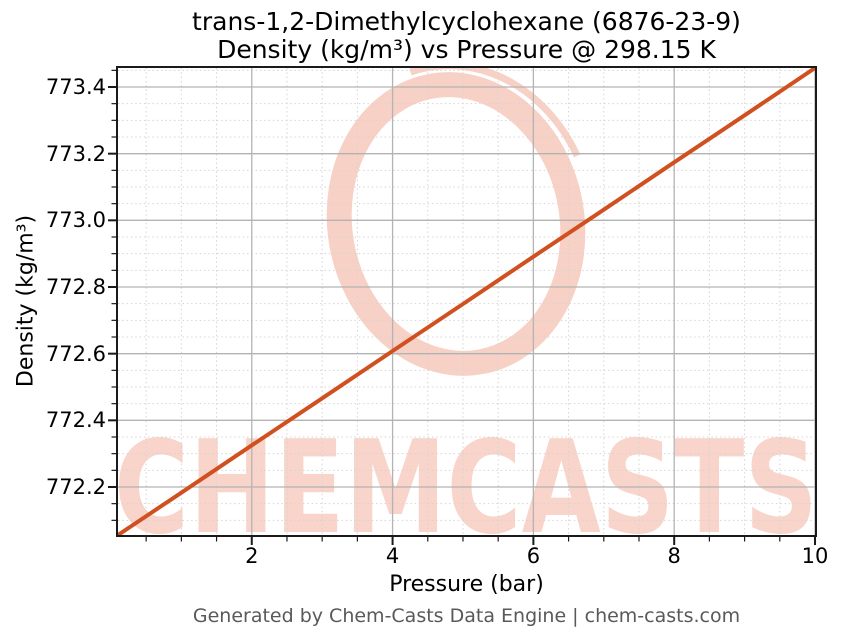 The width and height of the screenshot is (843, 644). Describe the element at coordinates (75, 287) in the screenshot. I see `y-tick-label: 772.8` at that location.